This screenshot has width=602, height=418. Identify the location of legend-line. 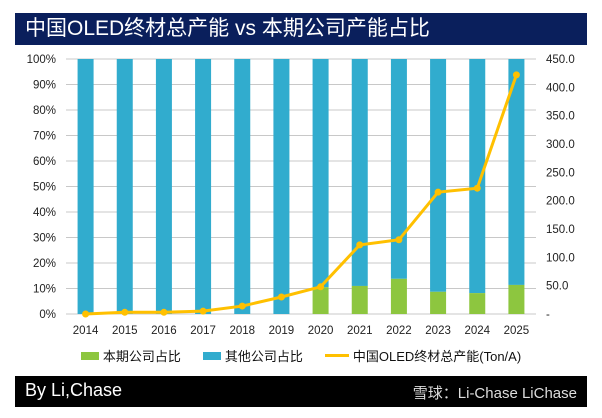
(336, 355).